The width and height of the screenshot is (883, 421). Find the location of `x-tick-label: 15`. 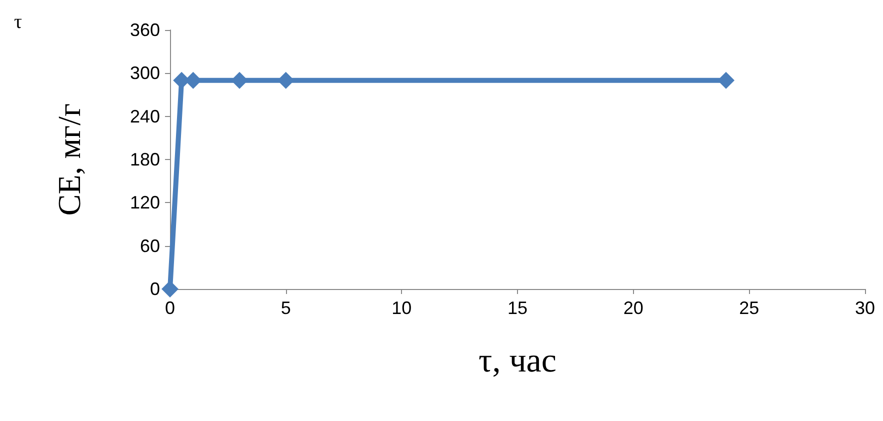

x-tick-label: 15 is located at coordinates (517, 308).